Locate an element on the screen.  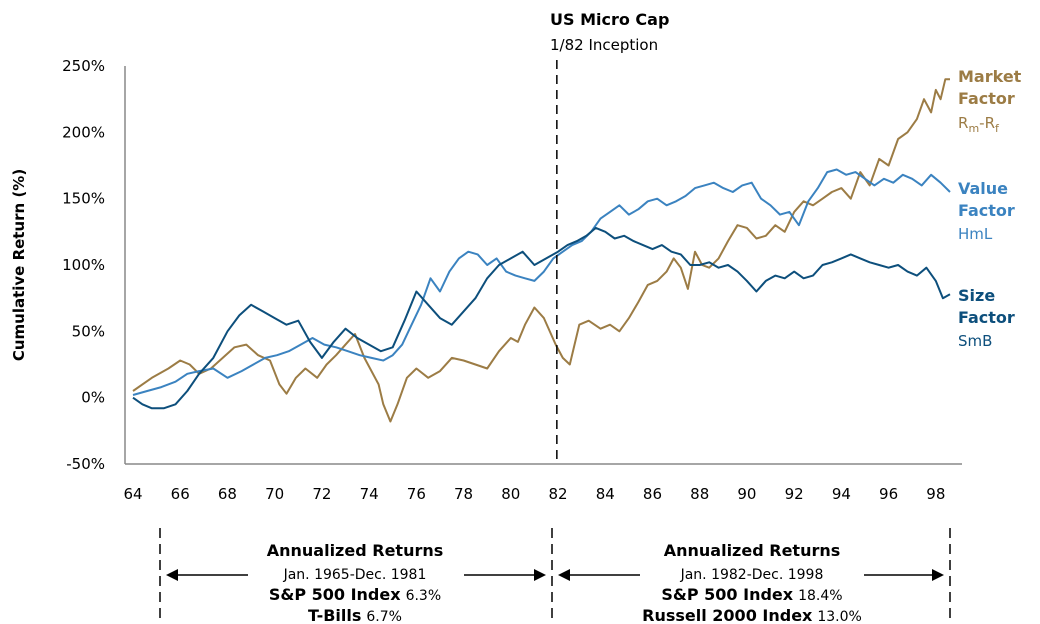
right-row1-label: S&P 500 Index is located at coordinates (727, 594).